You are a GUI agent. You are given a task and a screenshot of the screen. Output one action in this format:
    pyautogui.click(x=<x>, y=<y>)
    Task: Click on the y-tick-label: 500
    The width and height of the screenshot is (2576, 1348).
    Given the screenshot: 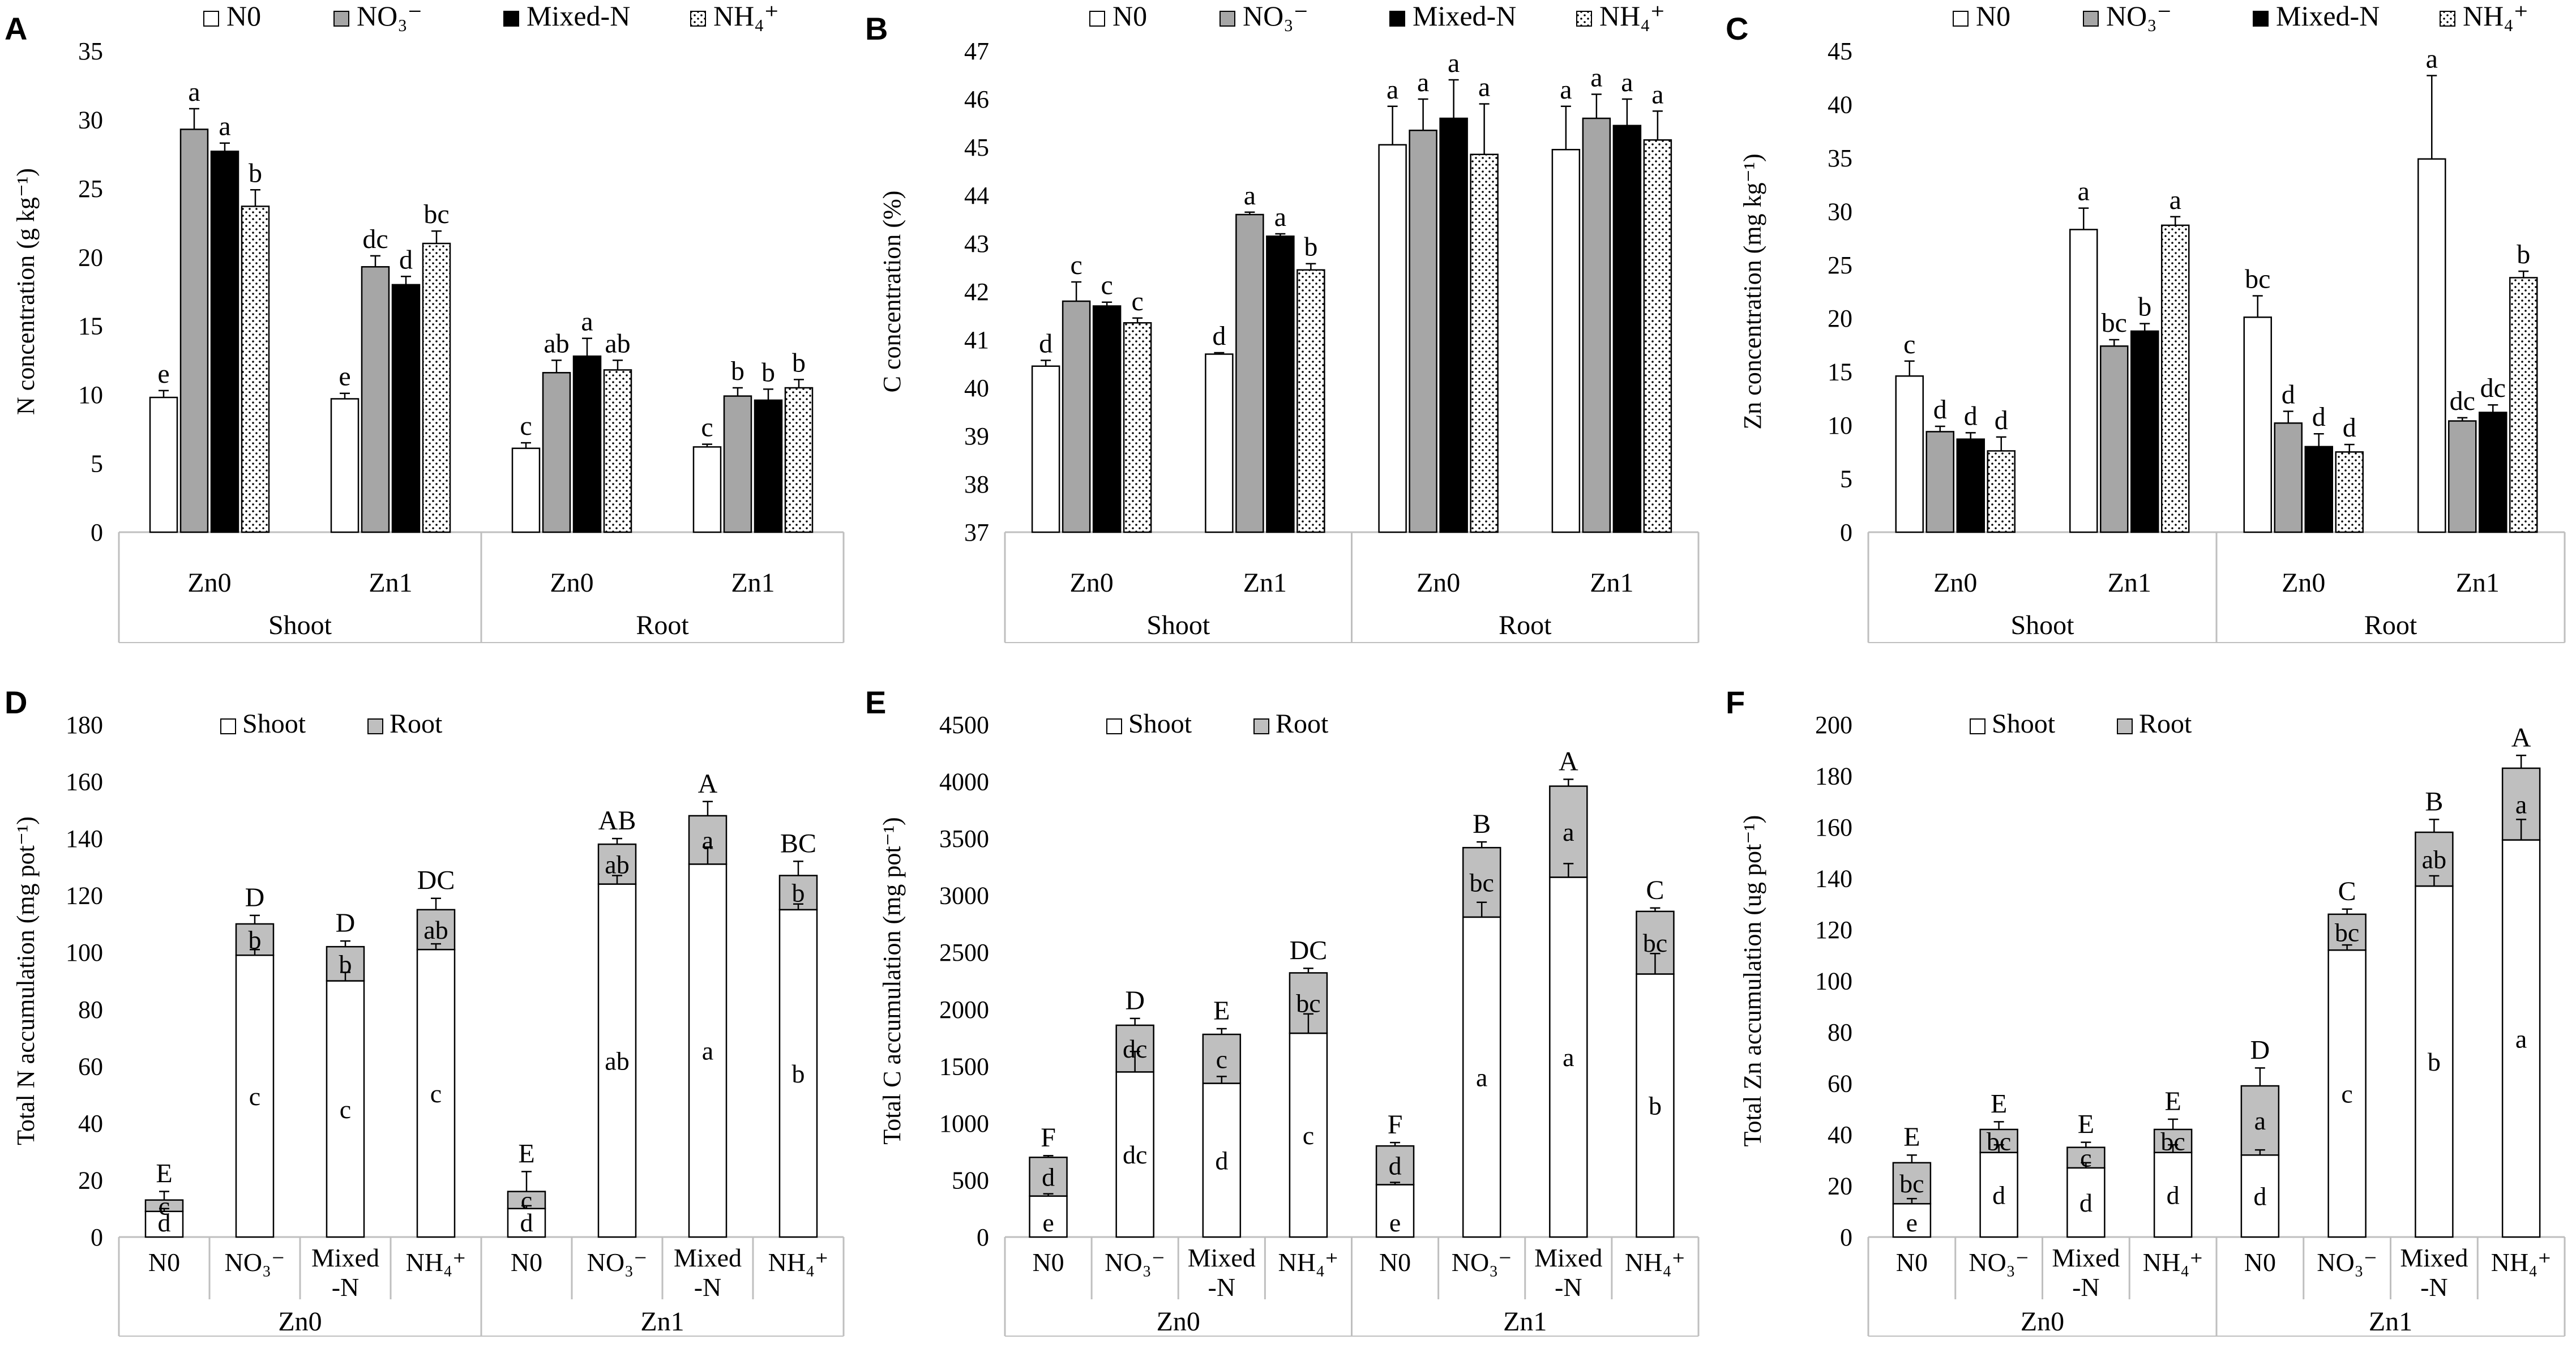 What is the action you would take?
    pyautogui.click(x=970, y=1180)
    